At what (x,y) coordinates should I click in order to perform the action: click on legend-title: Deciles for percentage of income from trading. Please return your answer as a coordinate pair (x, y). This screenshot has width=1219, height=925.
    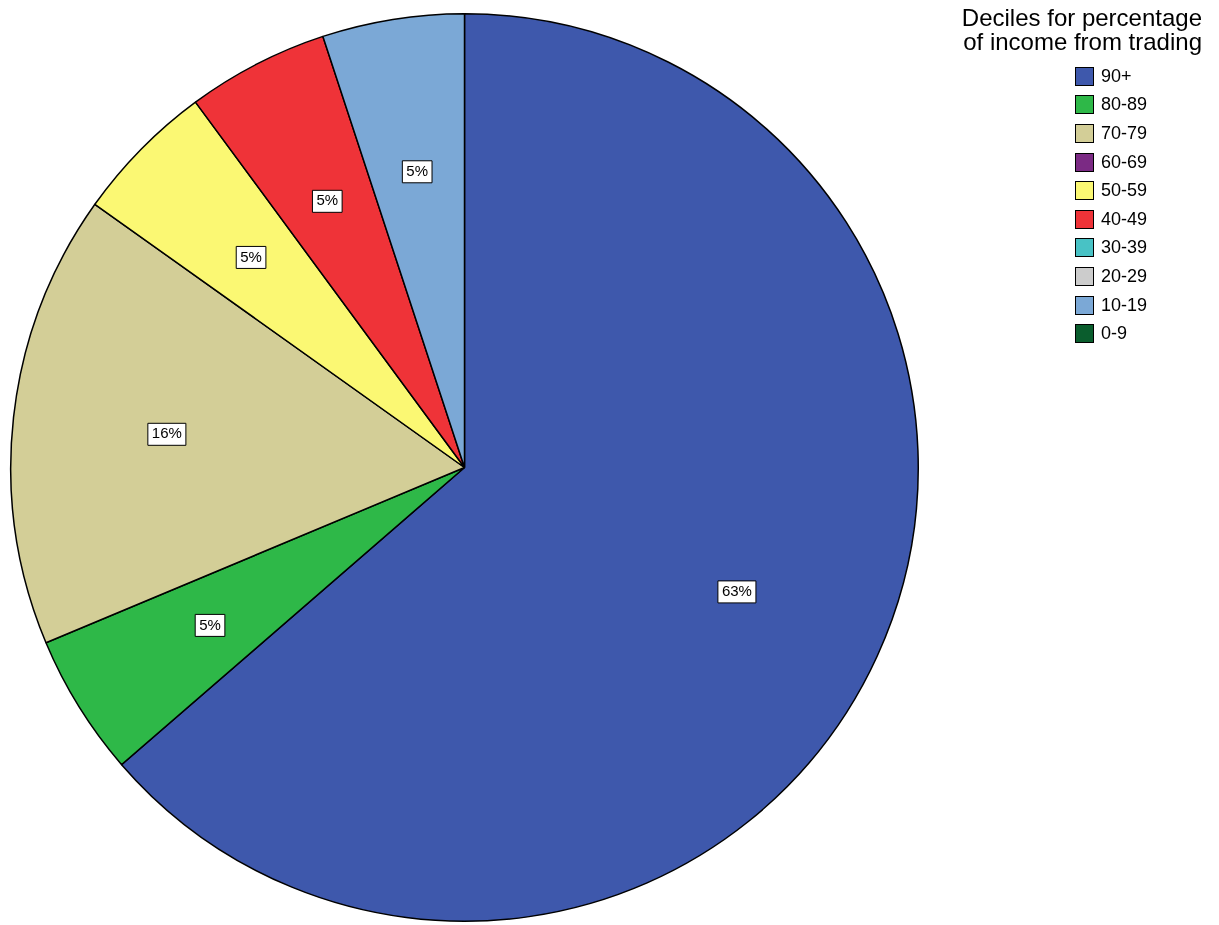
    Looking at the image, I should click on (1081, 29).